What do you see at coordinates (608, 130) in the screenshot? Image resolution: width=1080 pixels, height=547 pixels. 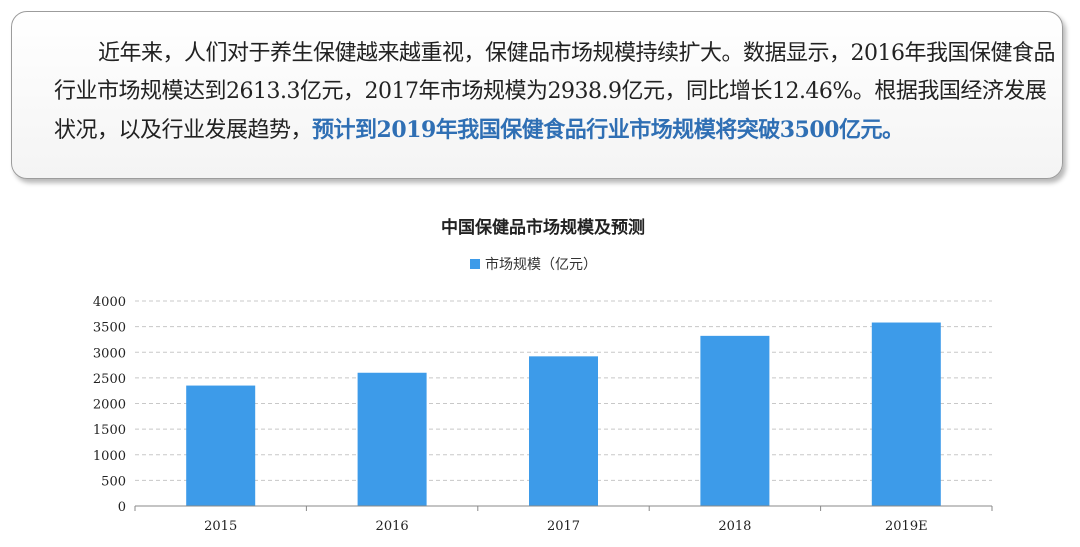 I see `intro-highlight: 预计到2019年我国保健食品行业市场规模将突破3500亿元。` at bounding box center [608, 130].